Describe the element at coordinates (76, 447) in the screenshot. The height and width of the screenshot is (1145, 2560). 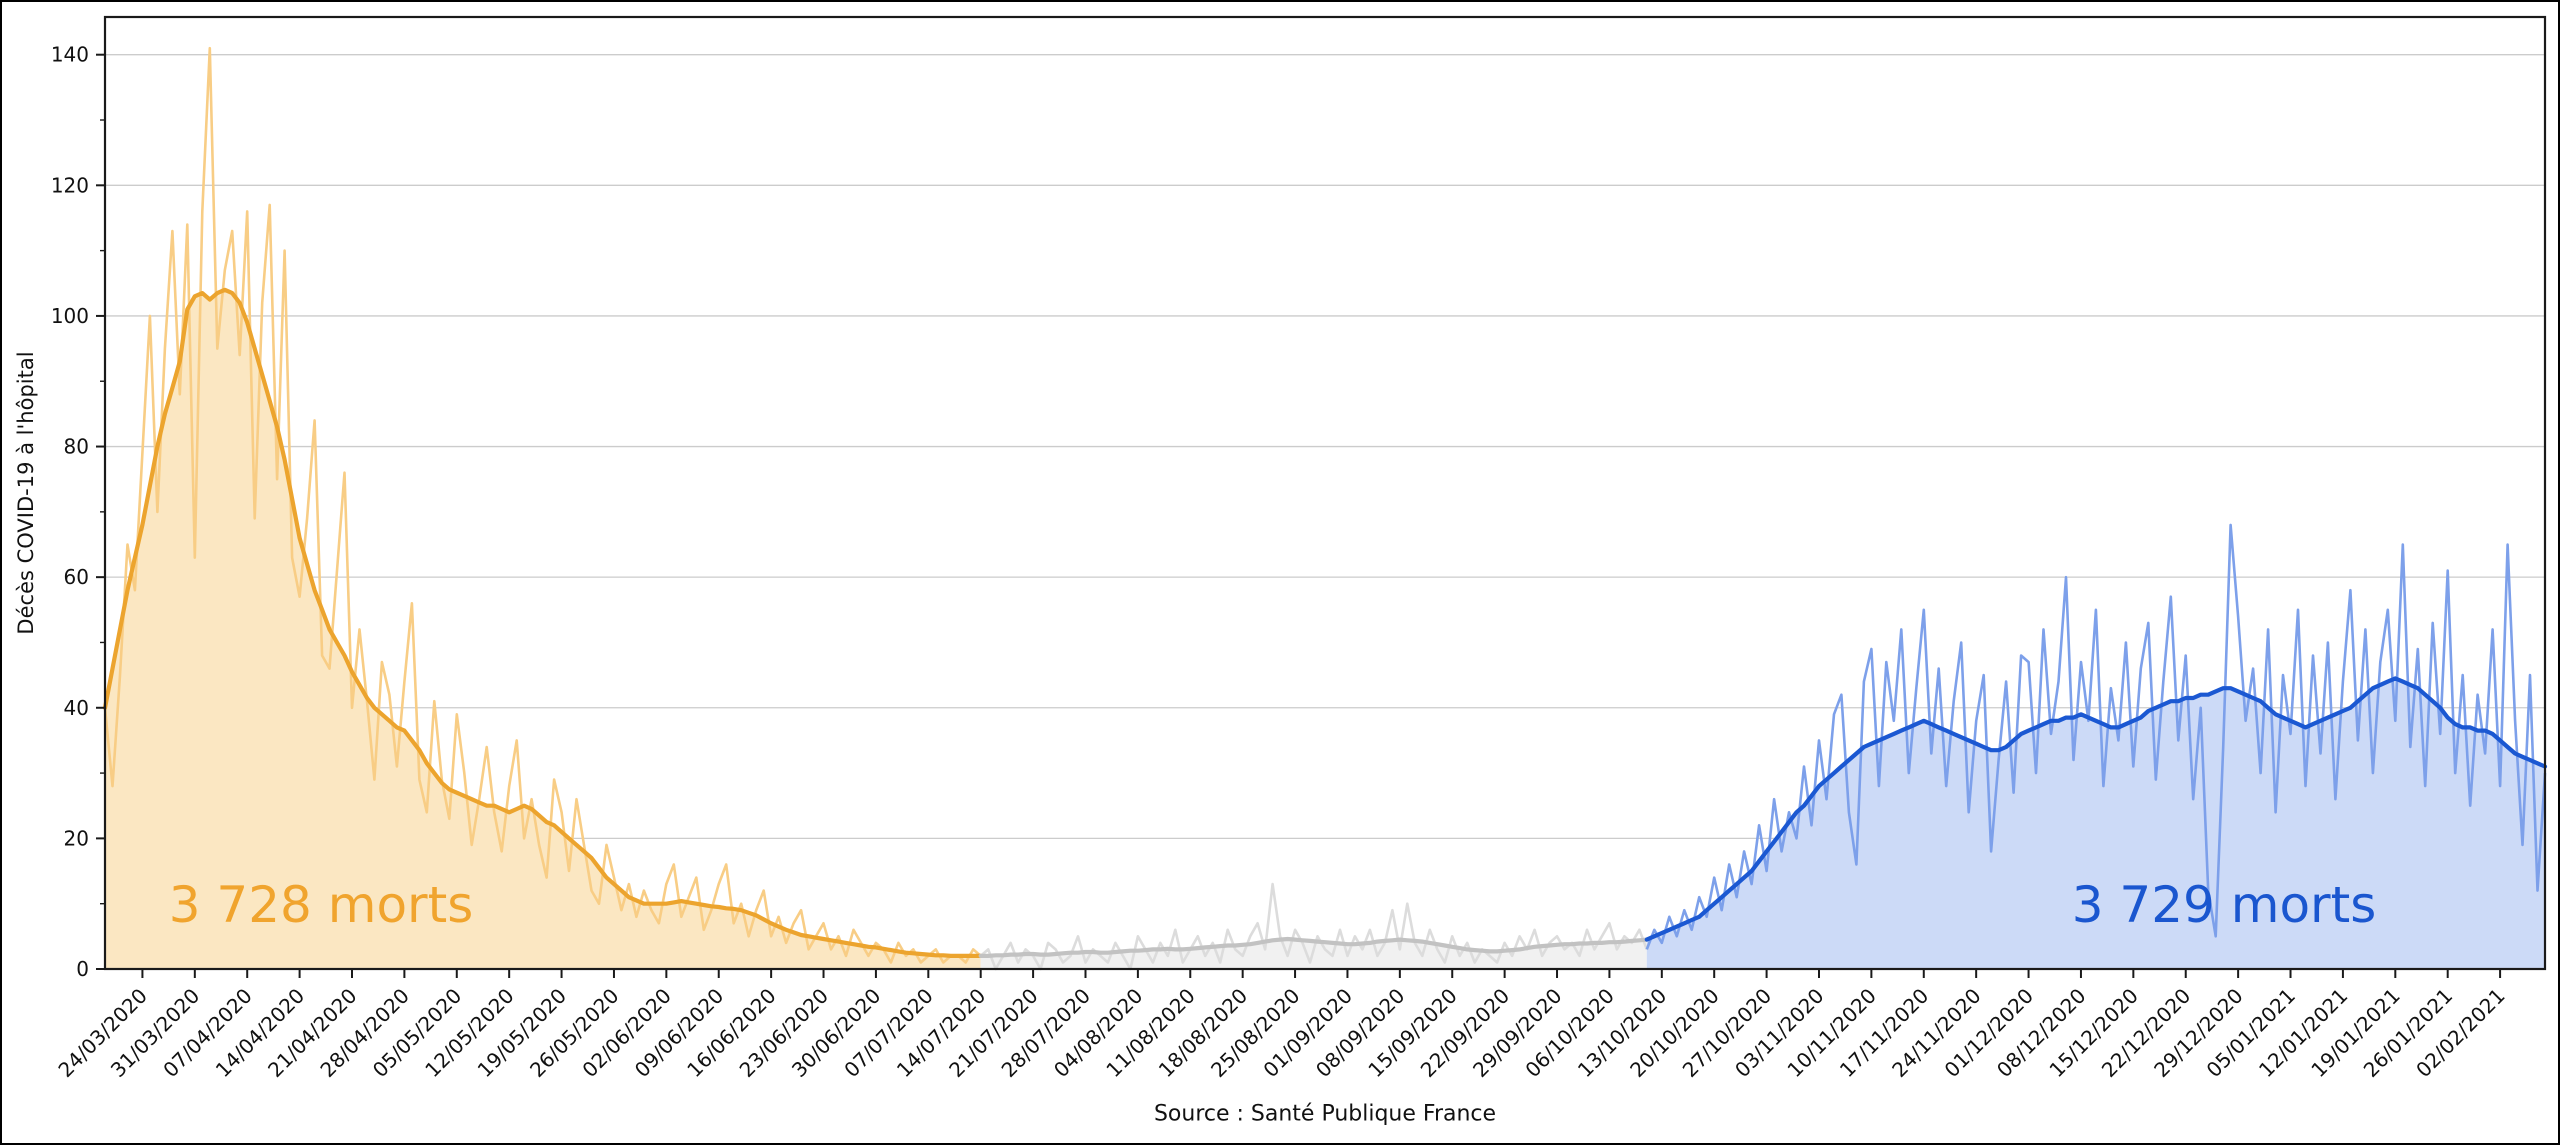
I see `y-tick-label-80: 80` at that location.